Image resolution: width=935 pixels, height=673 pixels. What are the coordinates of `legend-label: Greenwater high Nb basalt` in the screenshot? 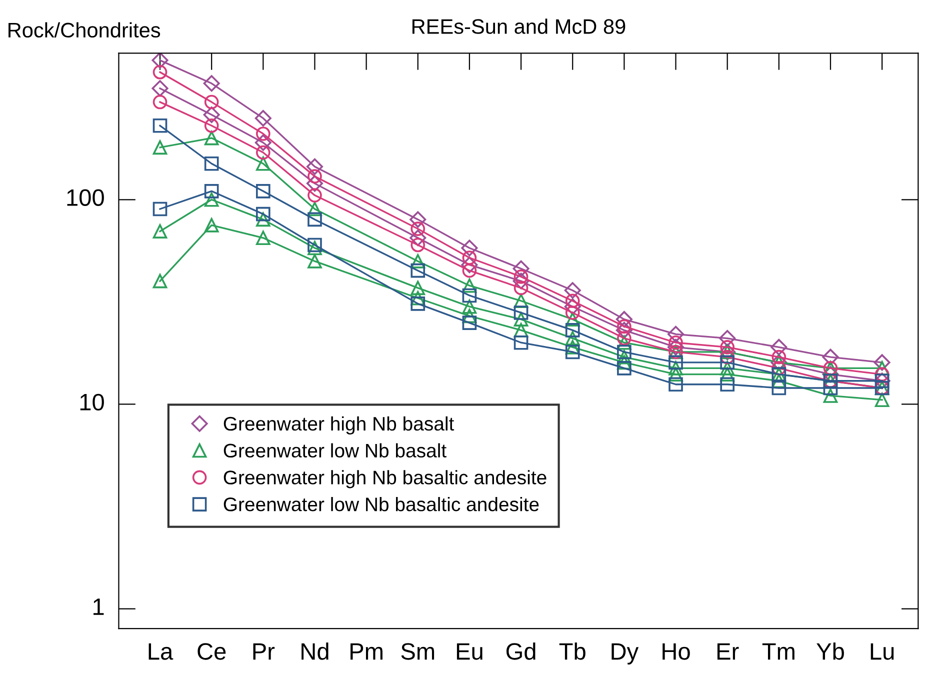 It's located at (339, 425).